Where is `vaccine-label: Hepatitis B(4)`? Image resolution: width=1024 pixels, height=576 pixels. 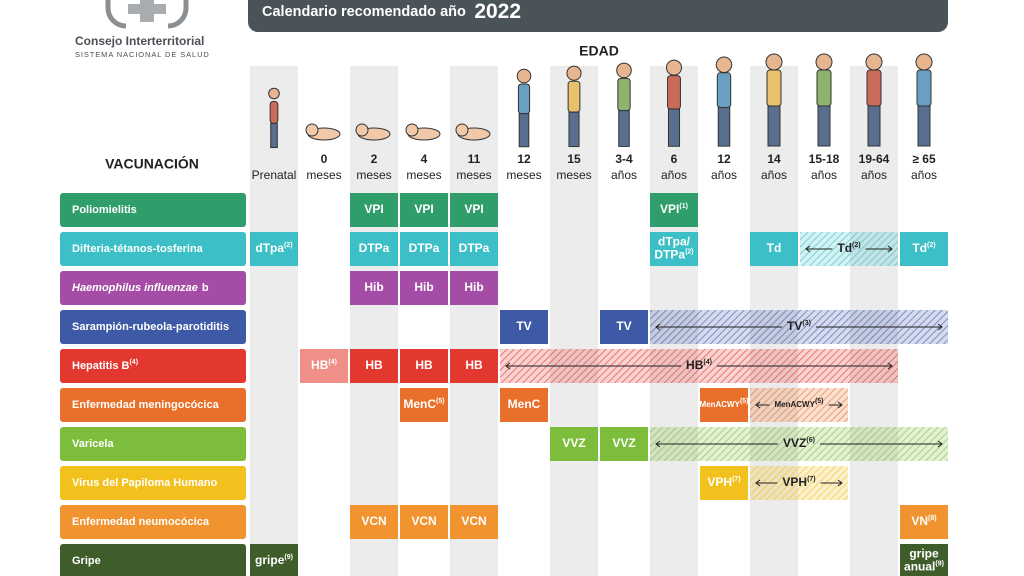 vaccine-label: Hepatitis B(4) is located at coordinates (105, 365).